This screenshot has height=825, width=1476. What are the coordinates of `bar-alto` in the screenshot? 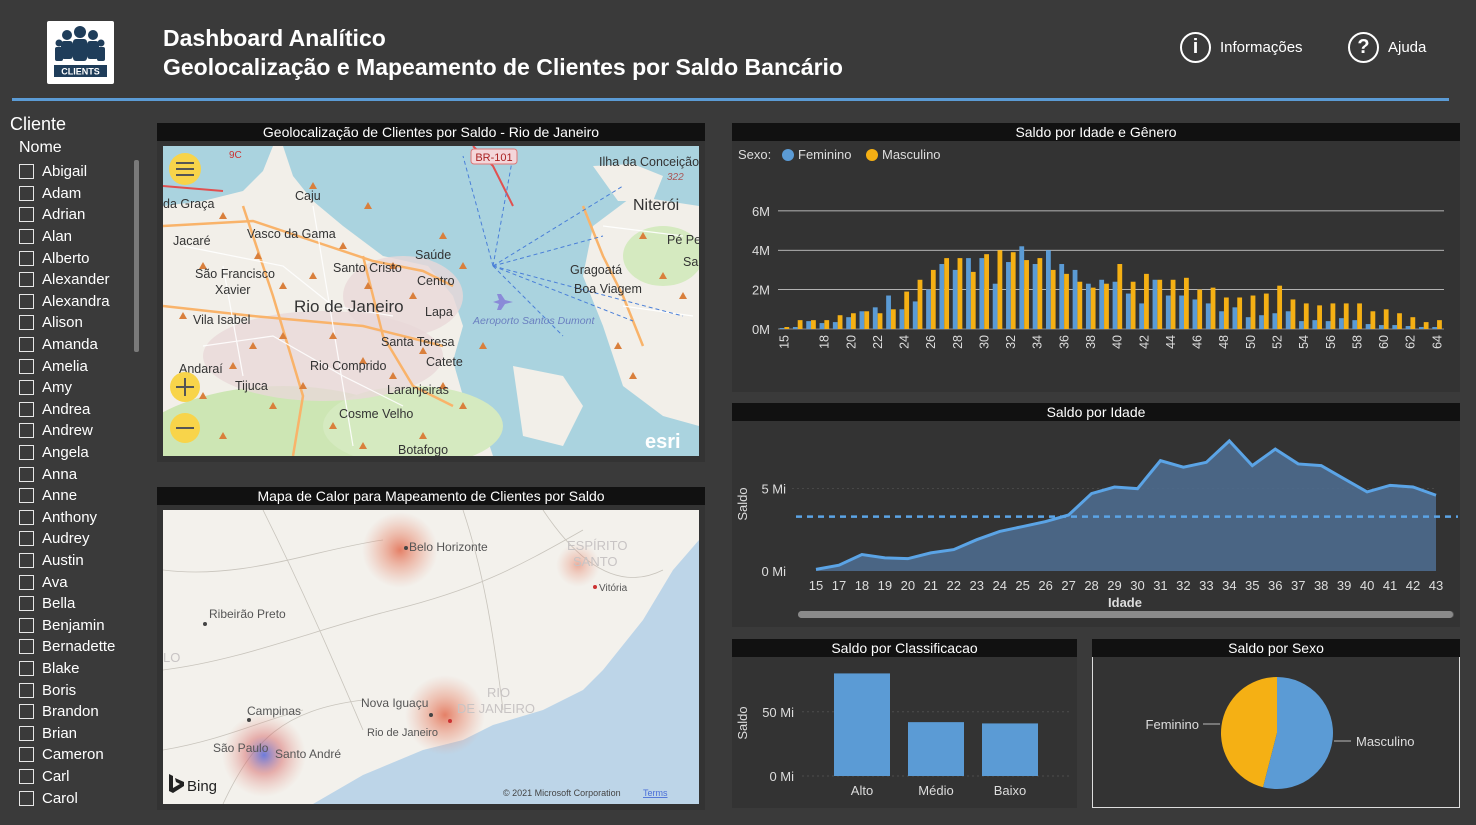 It's located at (862, 724).